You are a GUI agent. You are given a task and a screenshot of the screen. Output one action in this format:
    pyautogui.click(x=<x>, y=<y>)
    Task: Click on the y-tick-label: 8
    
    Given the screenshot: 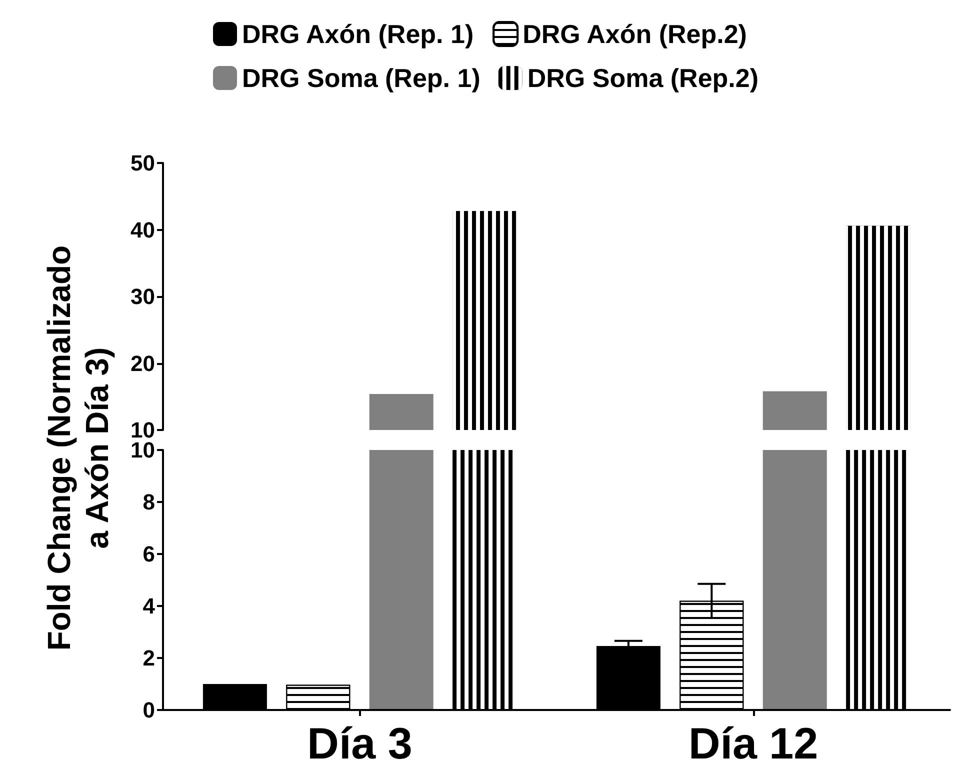 What is the action you would take?
    pyautogui.click(x=148, y=502)
    